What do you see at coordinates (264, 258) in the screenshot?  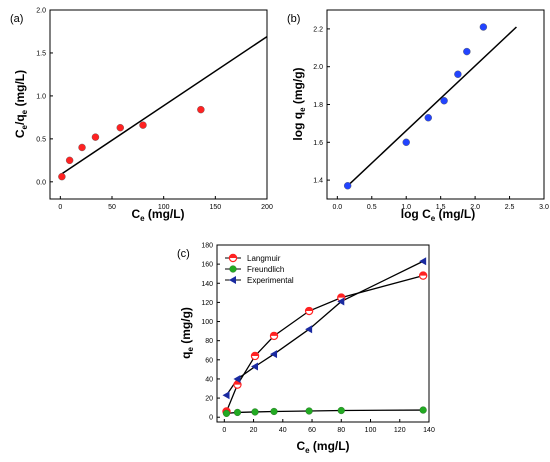 I see `legend-label: Langmuir` at bounding box center [264, 258].